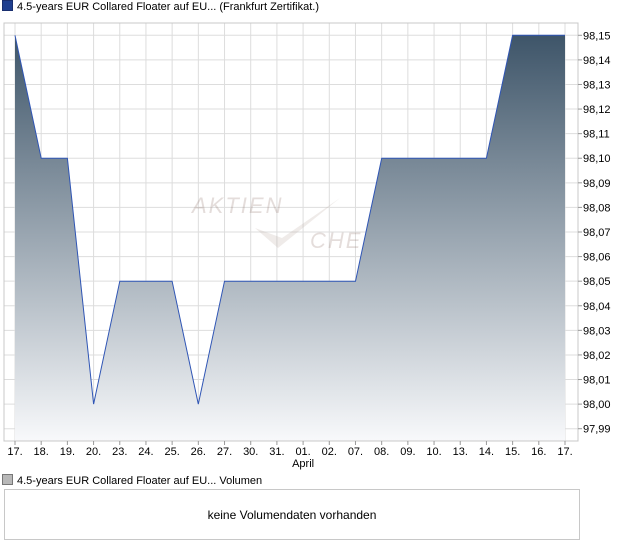 This screenshot has height=546, width=620. I want to click on x-tick-label: 15., so click(512, 452).